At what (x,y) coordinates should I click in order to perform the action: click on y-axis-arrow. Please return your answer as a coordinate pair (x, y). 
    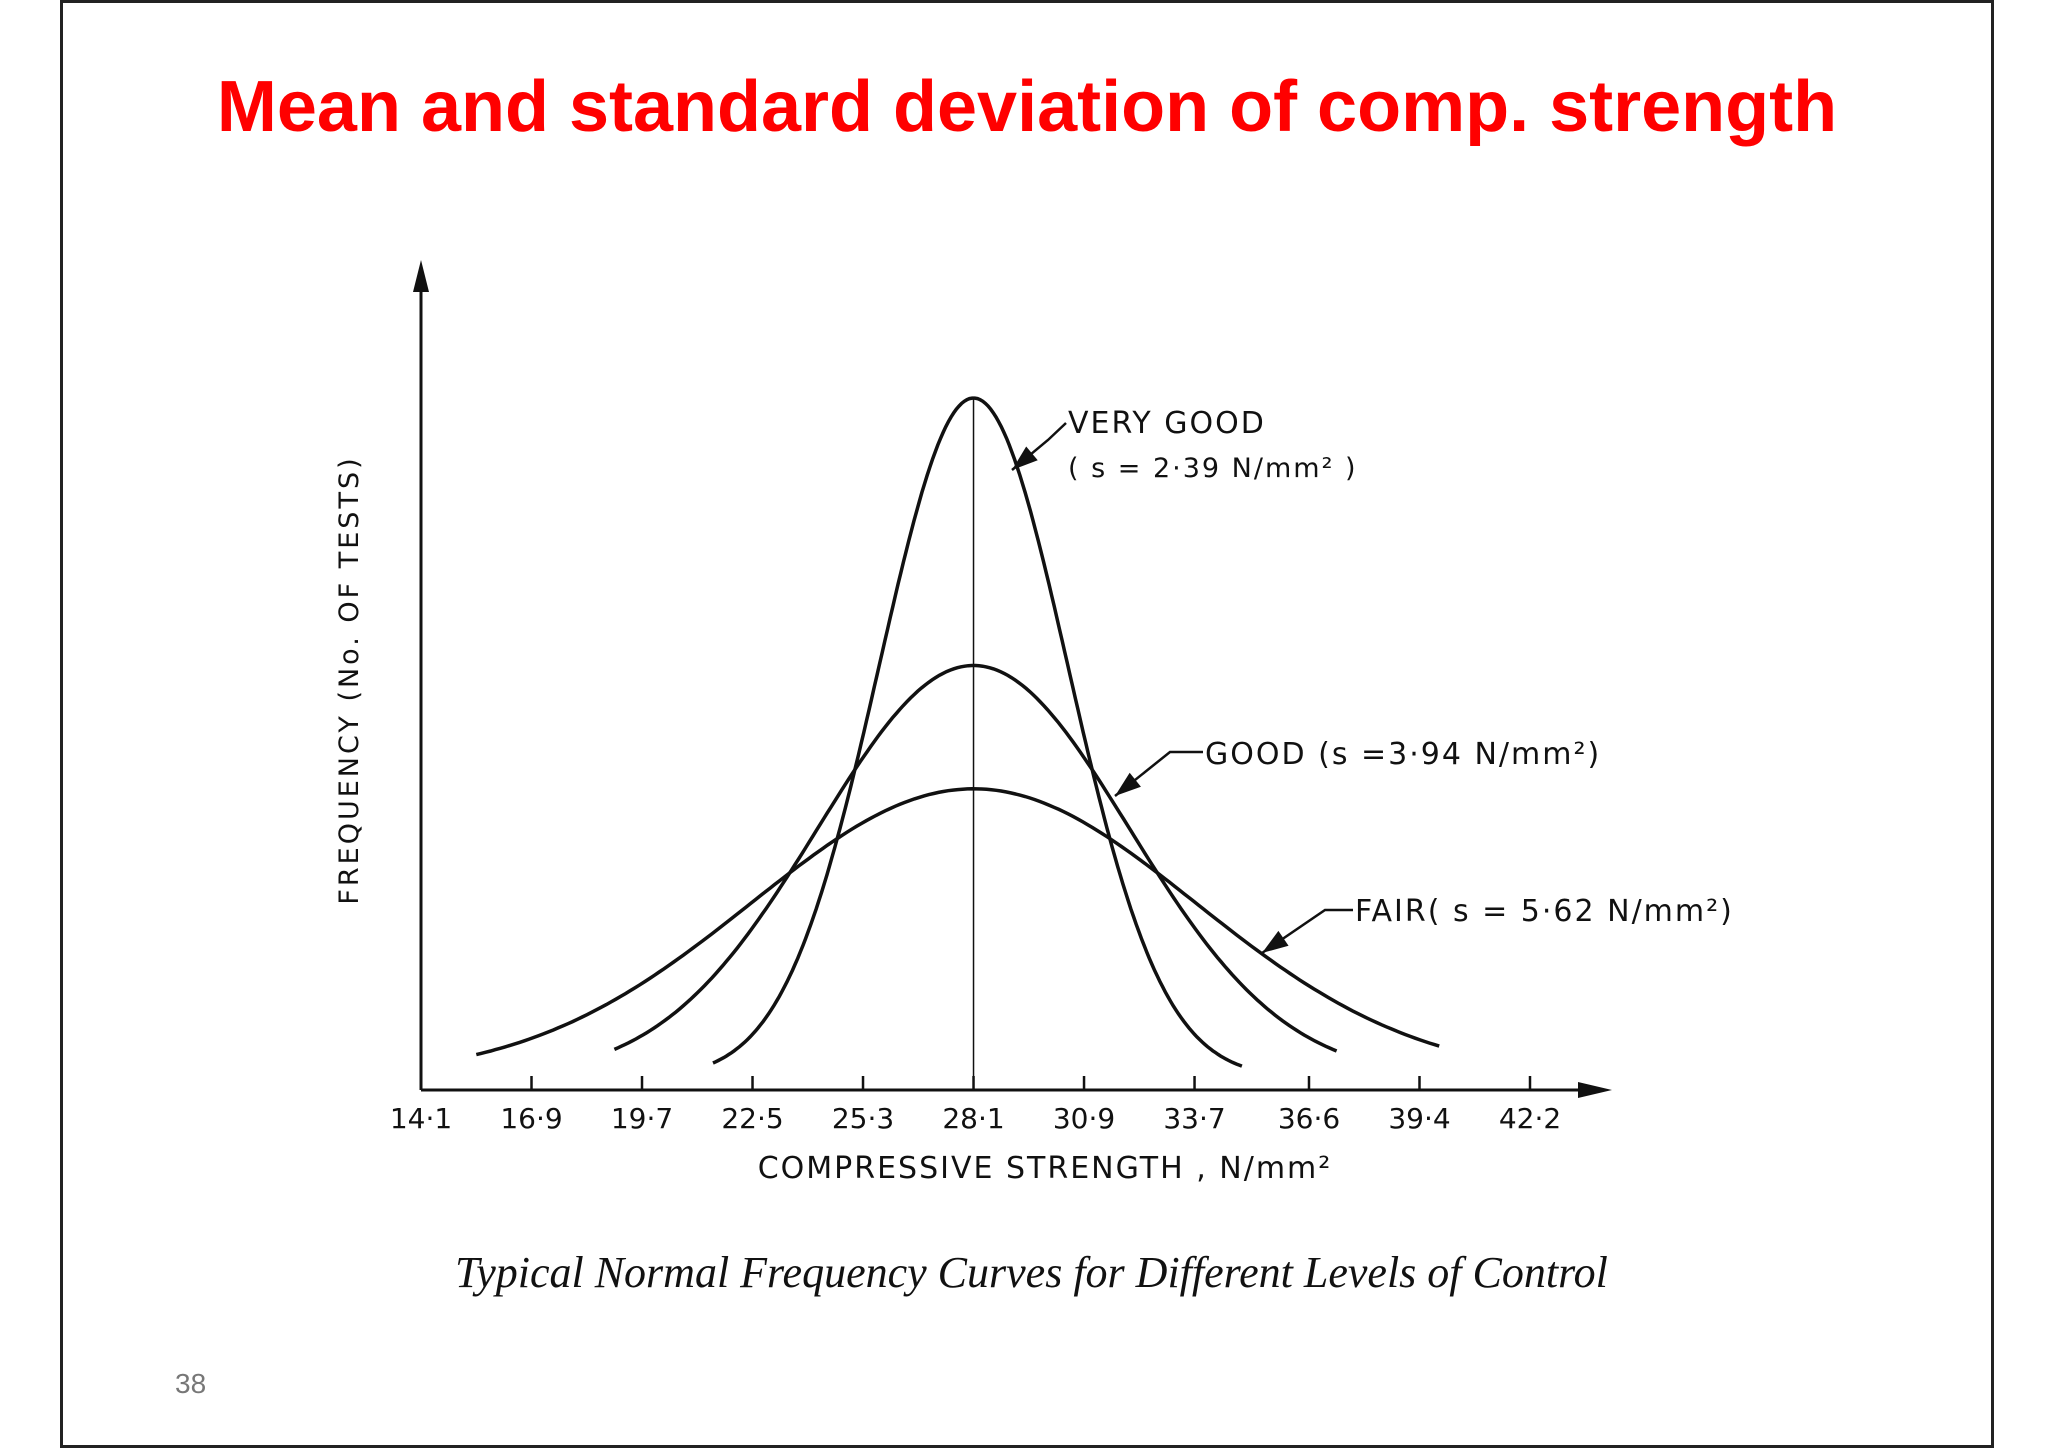
    Looking at the image, I should click on (421, 276).